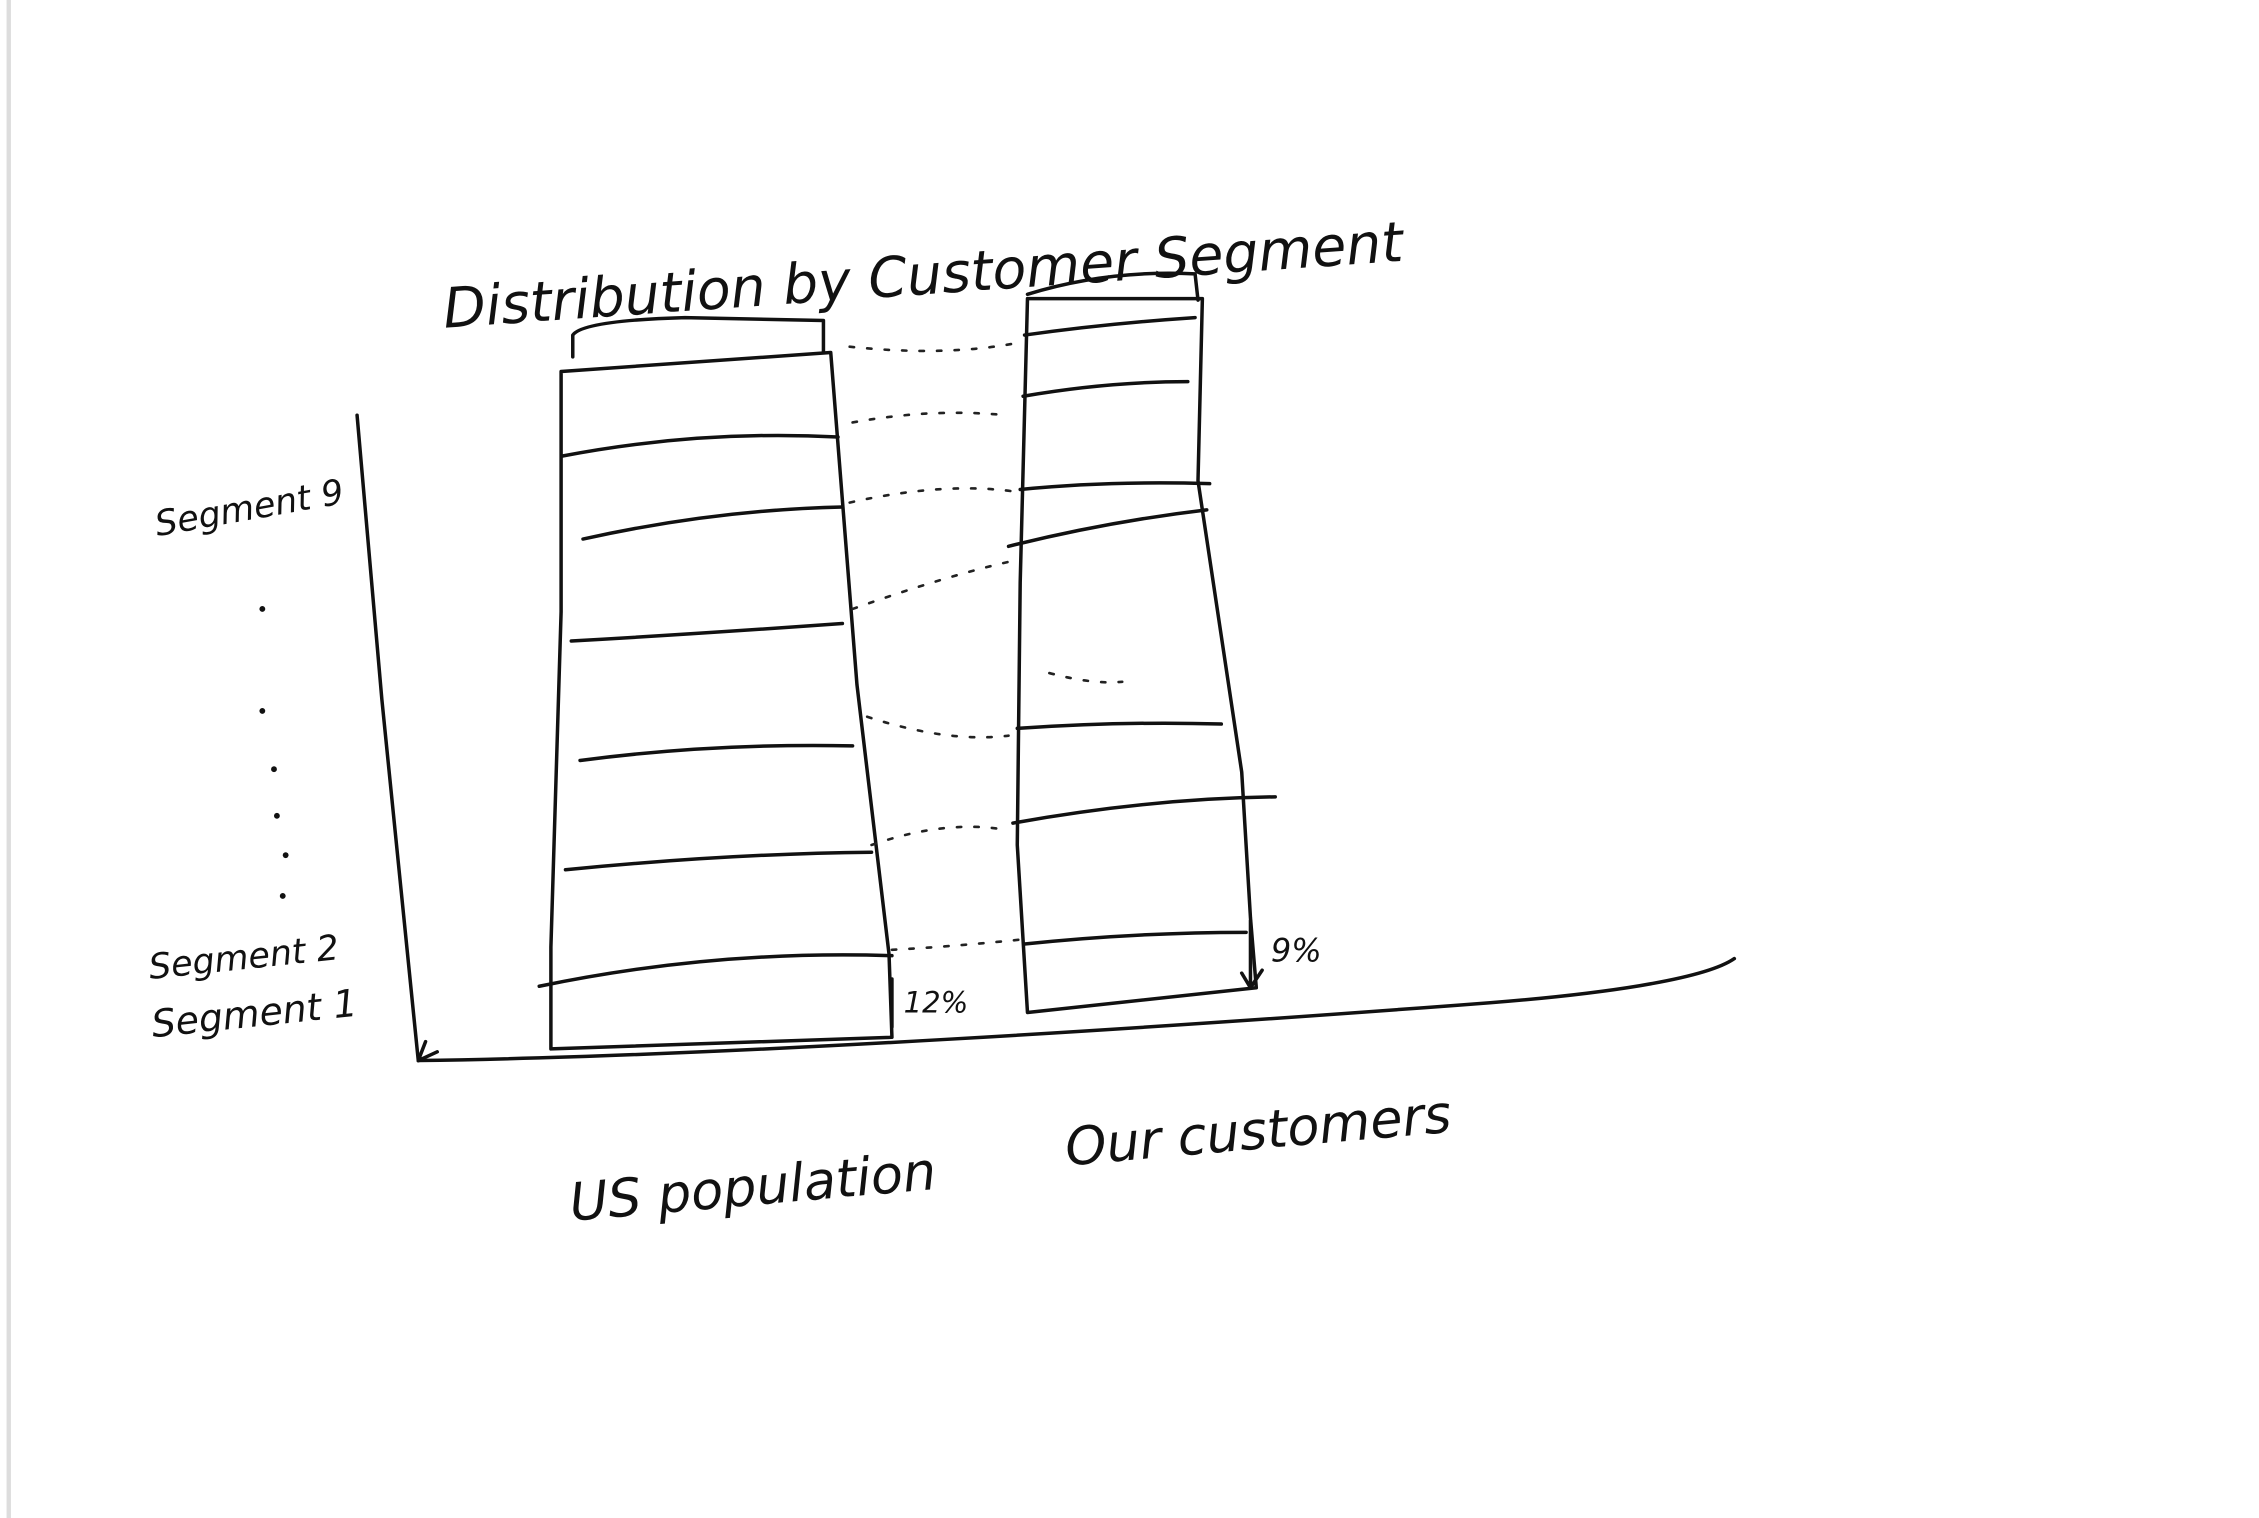 The width and height of the screenshot is (2259, 1518). I want to click on annotation: 12%, so click(936, 1002).